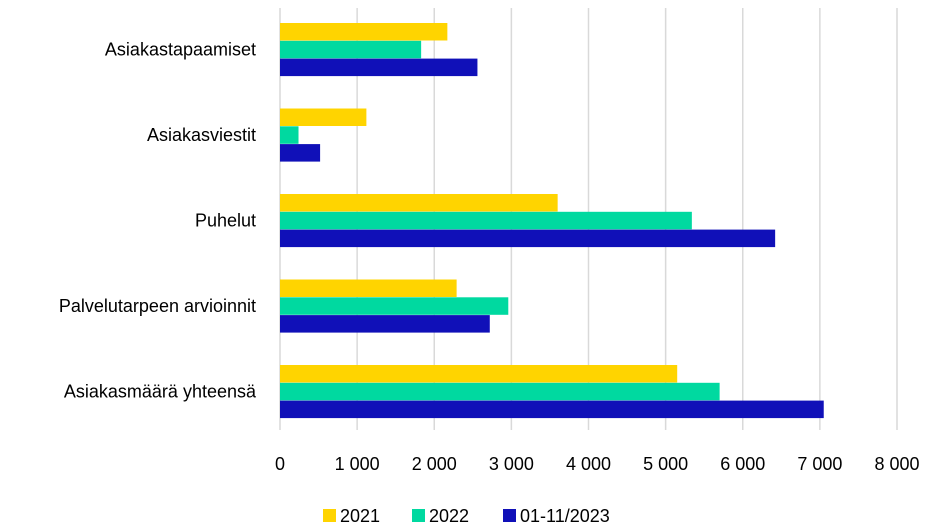 This screenshot has height=530, width=927. I want to click on category-label: Palvelutarpeen arvioinnit, so click(157, 306).